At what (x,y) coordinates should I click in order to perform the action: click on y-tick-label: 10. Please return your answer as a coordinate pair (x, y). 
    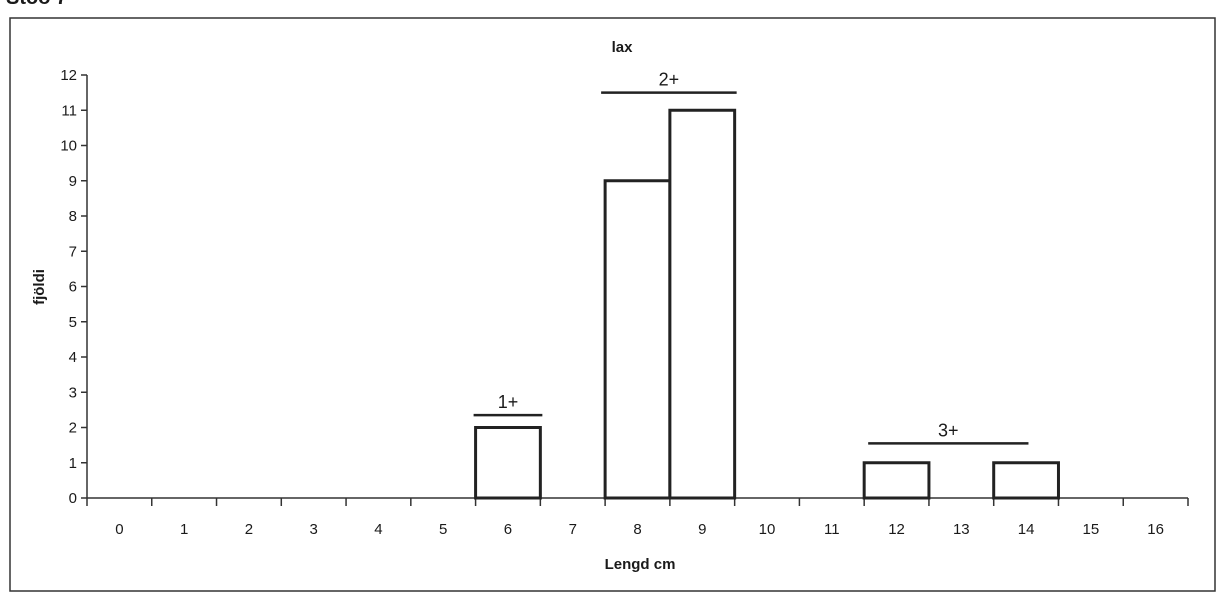
    Looking at the image, I should click on (68, 146).